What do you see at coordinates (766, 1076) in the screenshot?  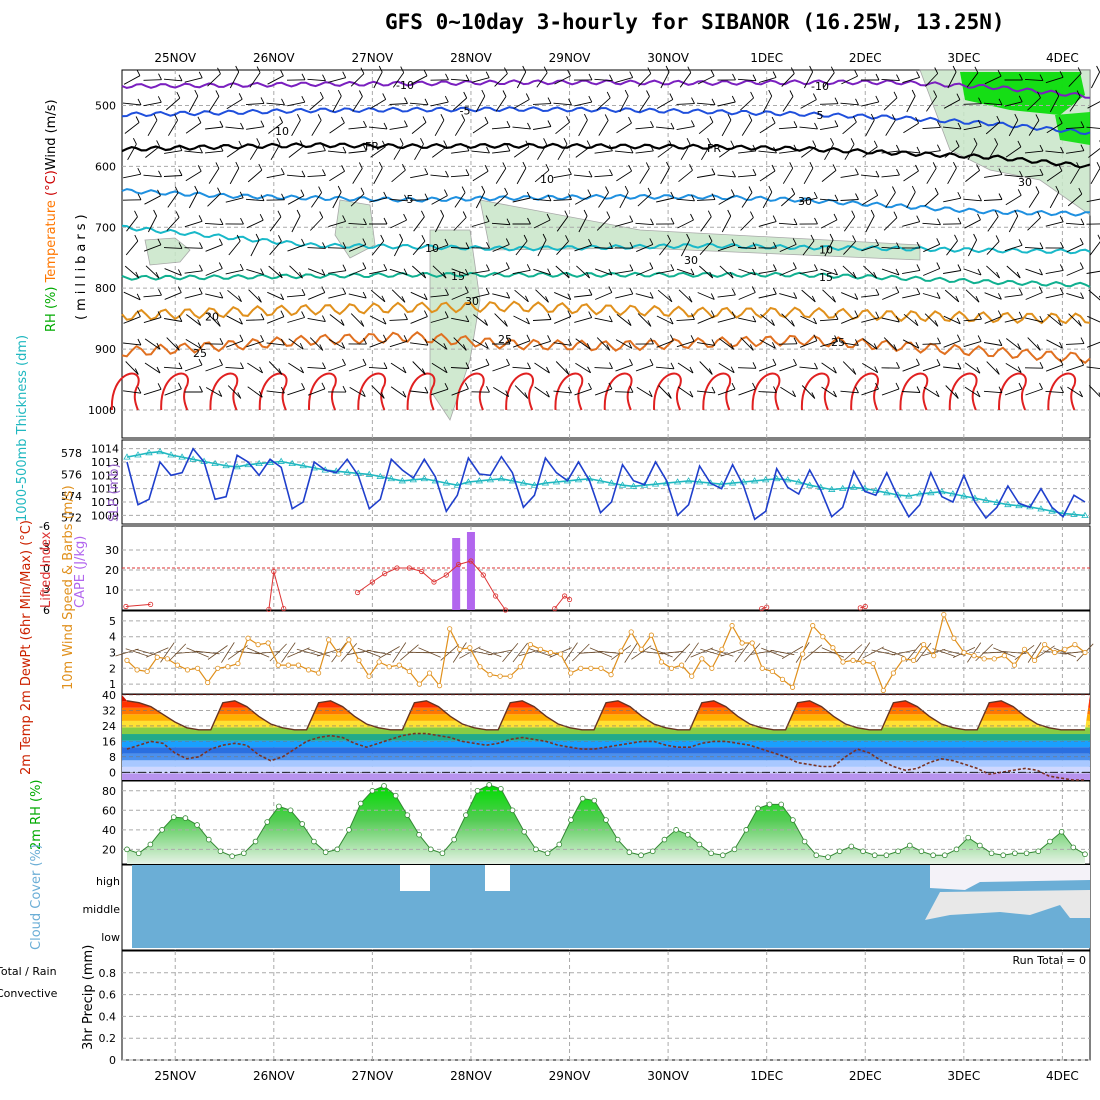 I see `date-label-bottom: 1DEC` at bounding box center [766, 1076].